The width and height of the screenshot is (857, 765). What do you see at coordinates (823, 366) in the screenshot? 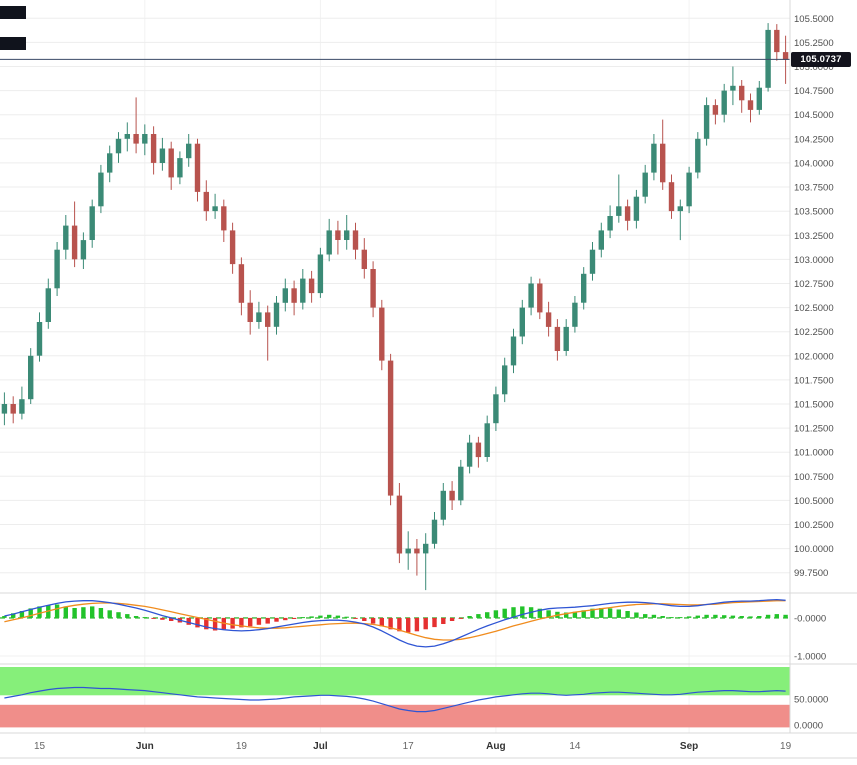
I see `price-axis-area` at bounding box center [823, 366].